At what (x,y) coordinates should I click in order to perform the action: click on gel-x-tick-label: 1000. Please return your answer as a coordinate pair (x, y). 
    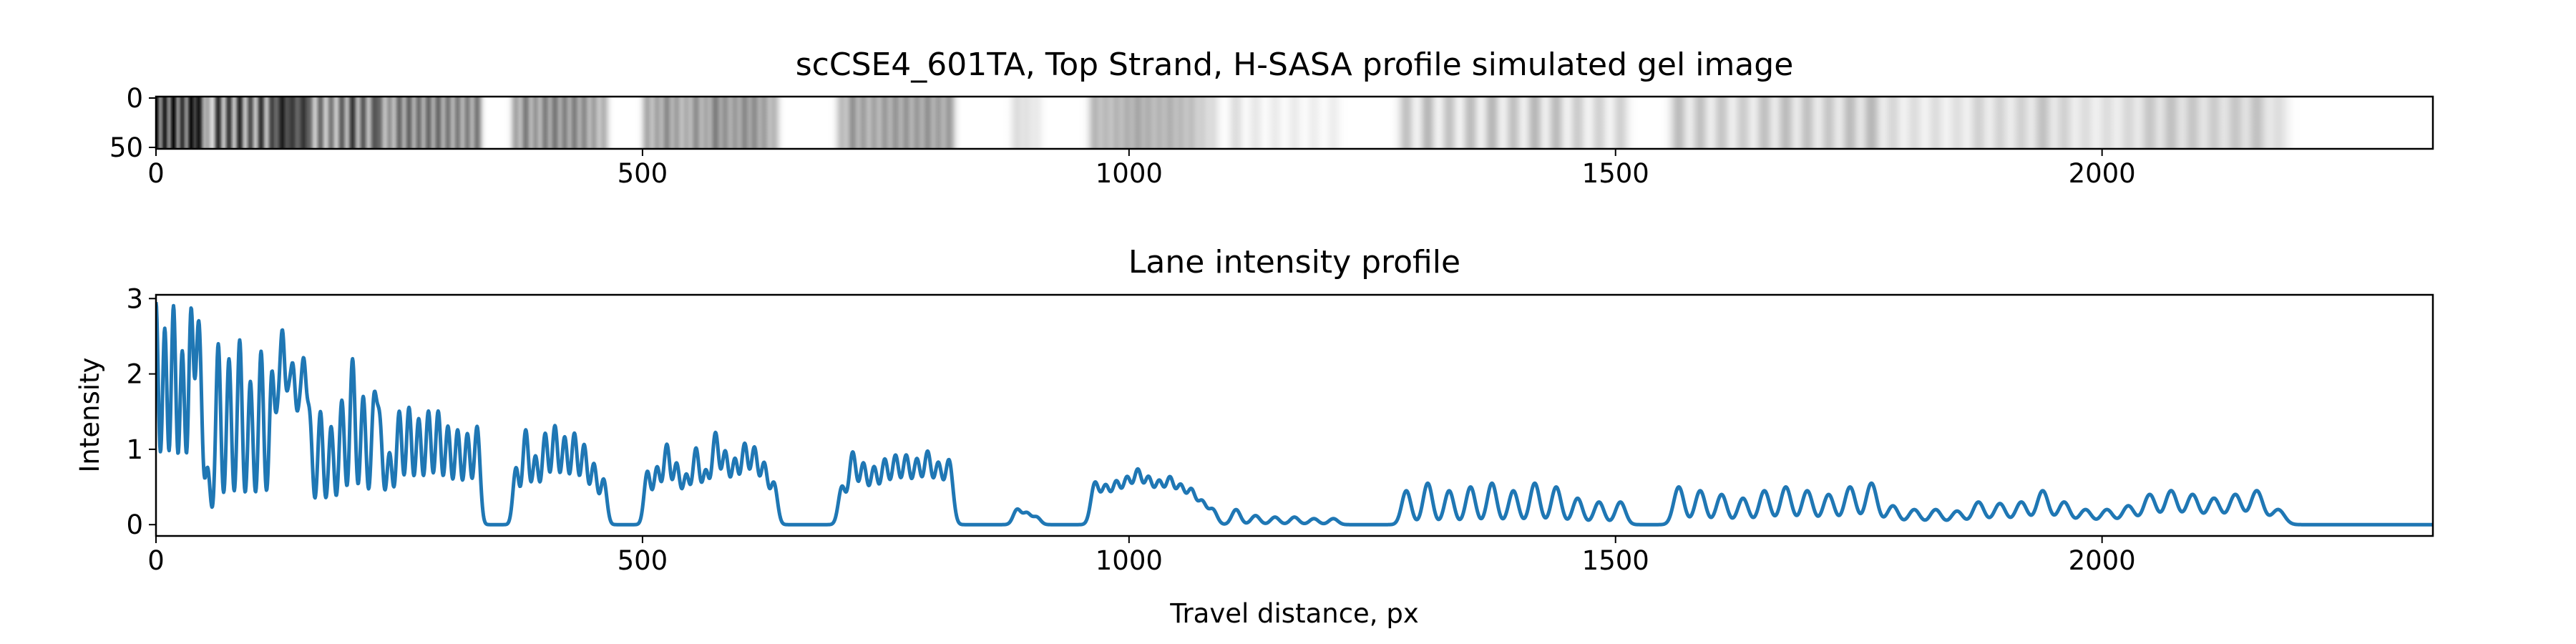
    Looking at the image, I should click on (1129, 173).